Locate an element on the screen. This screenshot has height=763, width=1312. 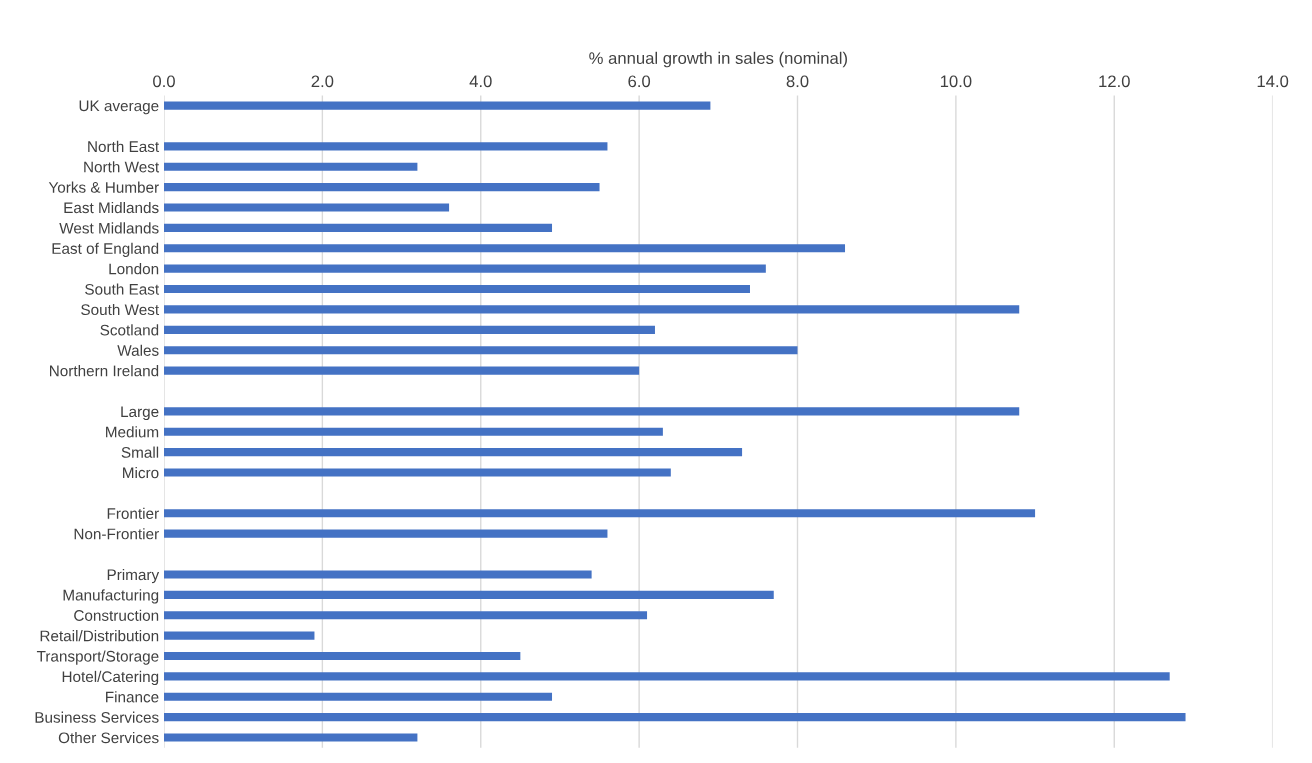
y-tick-label: Primary is located at coordinates (133, 576).